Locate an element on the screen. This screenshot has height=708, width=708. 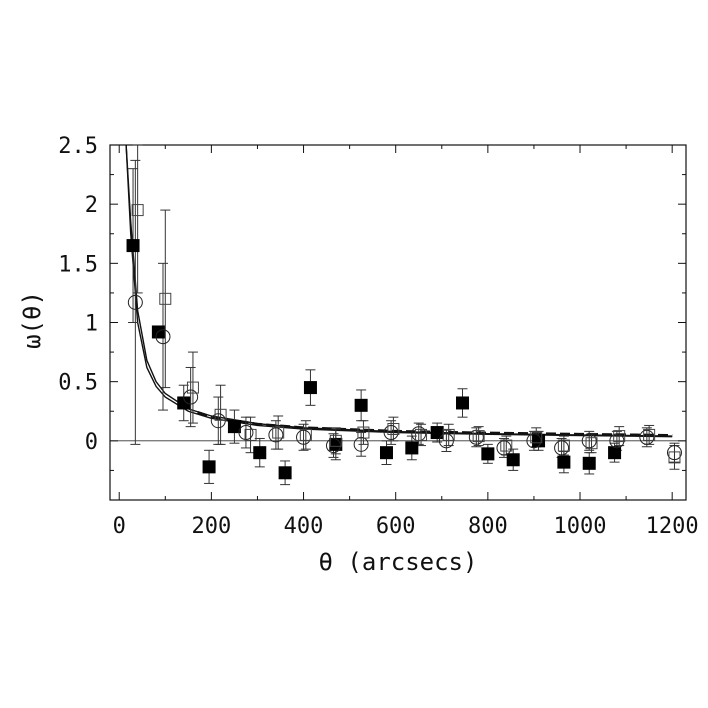
y-axis-title: ω(θ) is located at coordinates (32, 320).